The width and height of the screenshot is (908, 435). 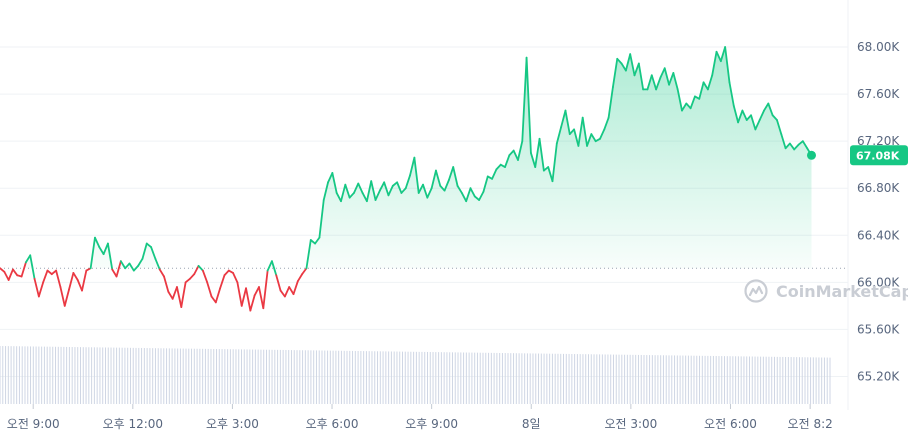 I want to click on x-tick-label: 오후 6:00, so click(x=332, y=424).